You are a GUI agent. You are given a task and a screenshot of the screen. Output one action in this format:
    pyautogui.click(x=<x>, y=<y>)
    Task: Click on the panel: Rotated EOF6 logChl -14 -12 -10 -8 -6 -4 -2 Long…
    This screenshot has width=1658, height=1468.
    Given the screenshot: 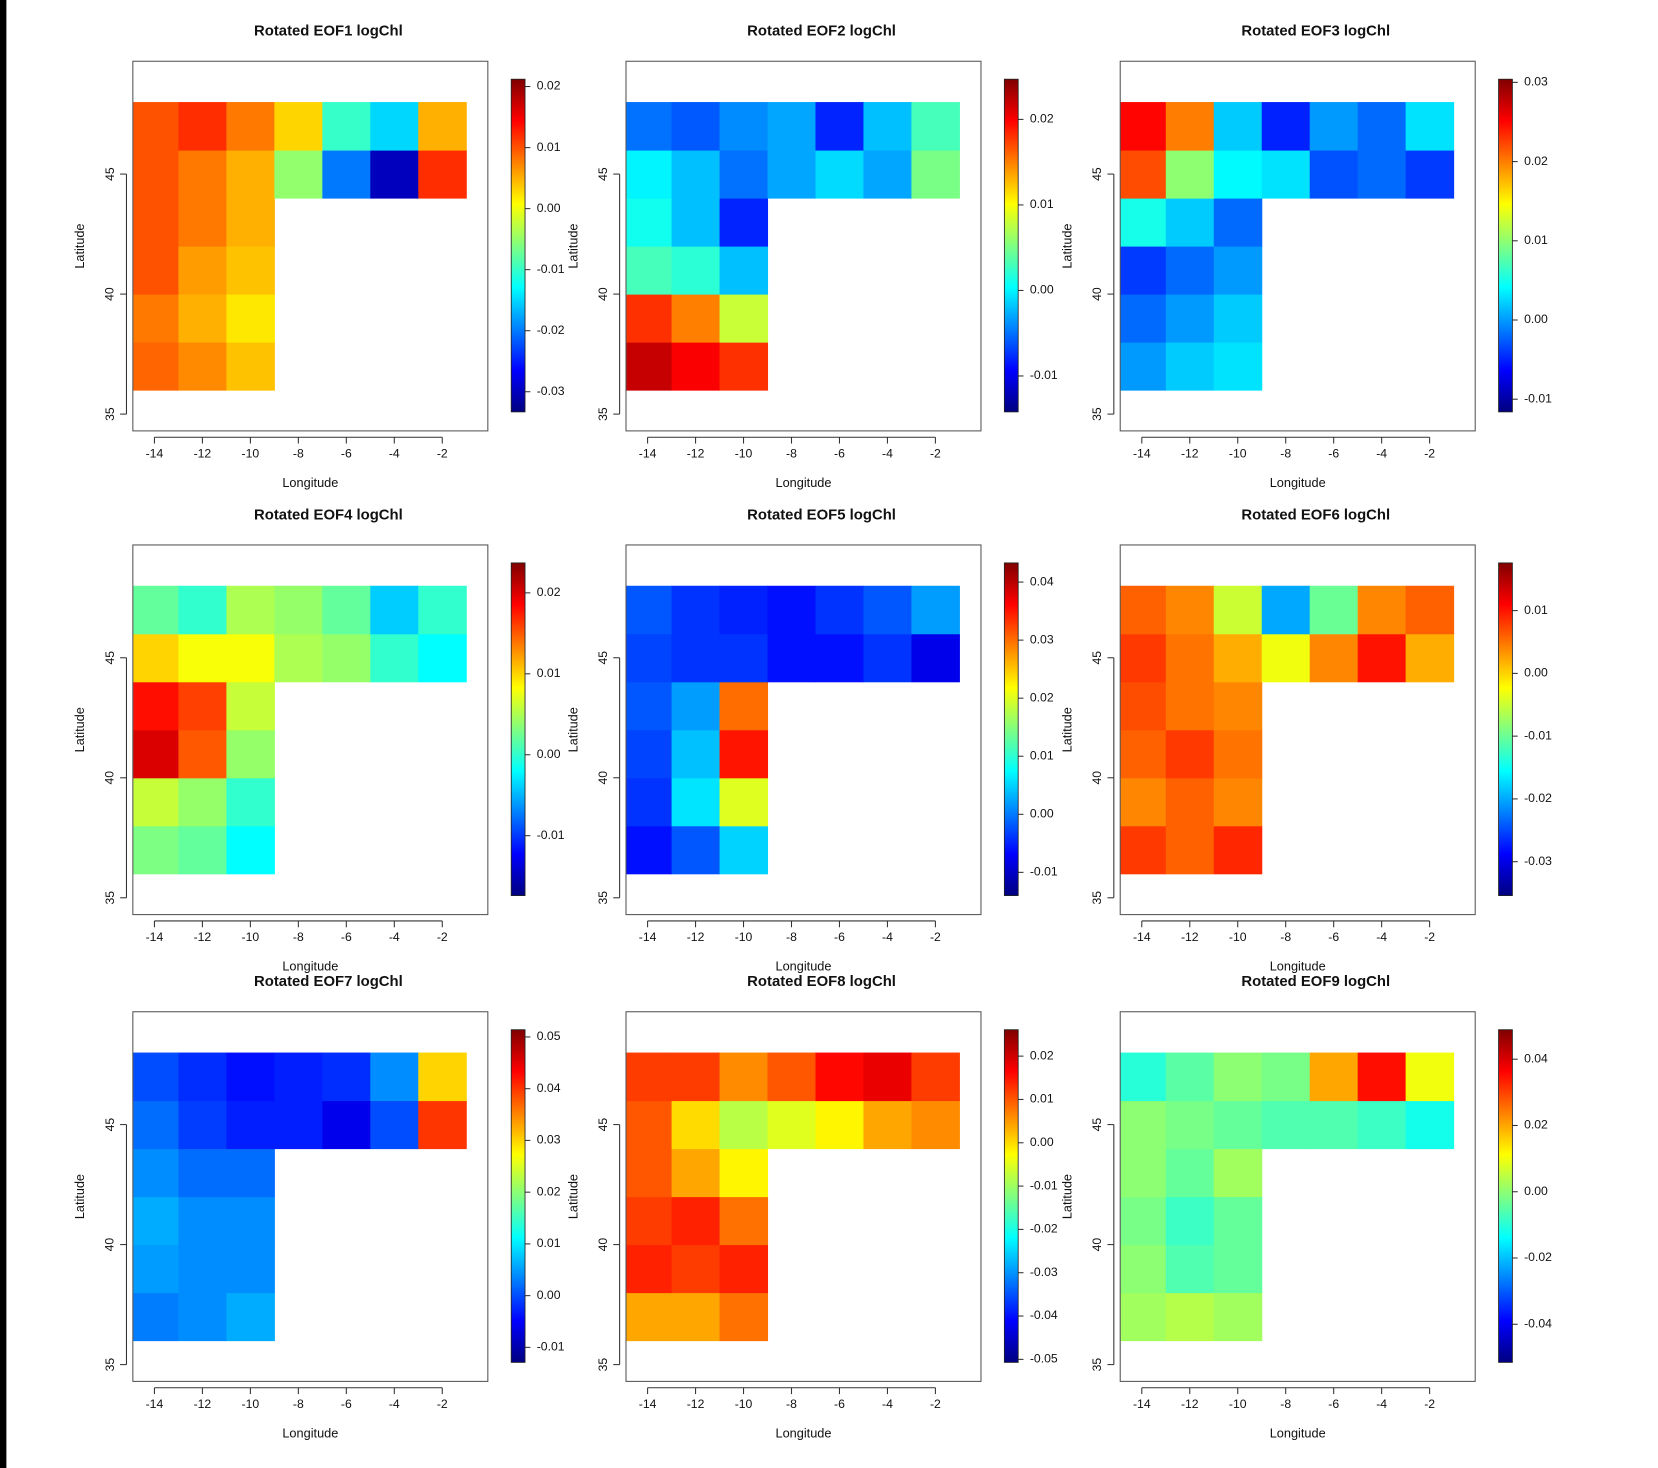 What is the action you would take?
    pyautogui.click(x=1305, y=740)
    